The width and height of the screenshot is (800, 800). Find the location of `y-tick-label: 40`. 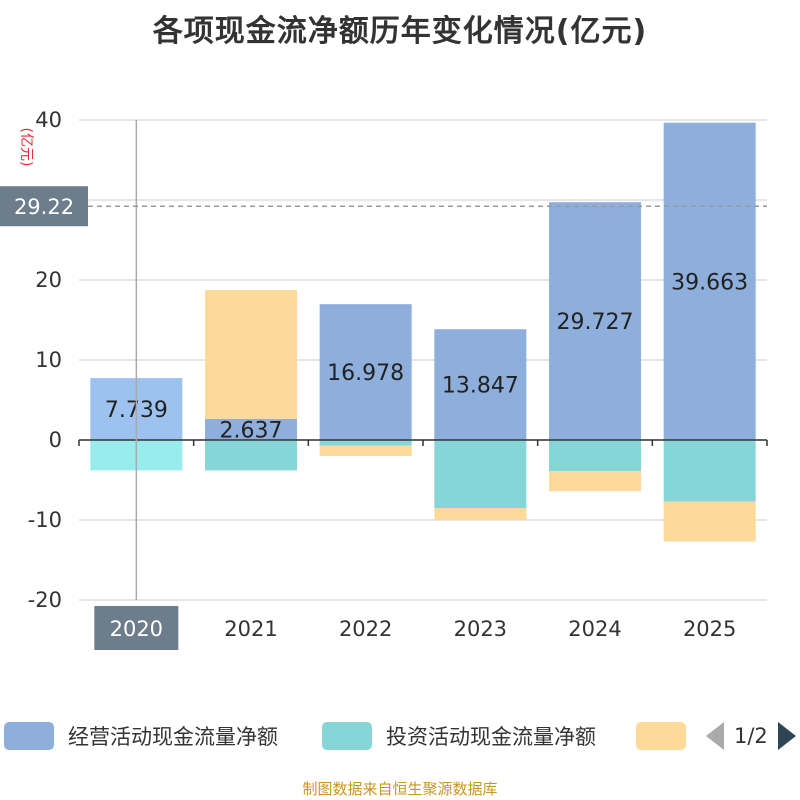

y-tick-label: 40 is located at coordinates (48, 120).